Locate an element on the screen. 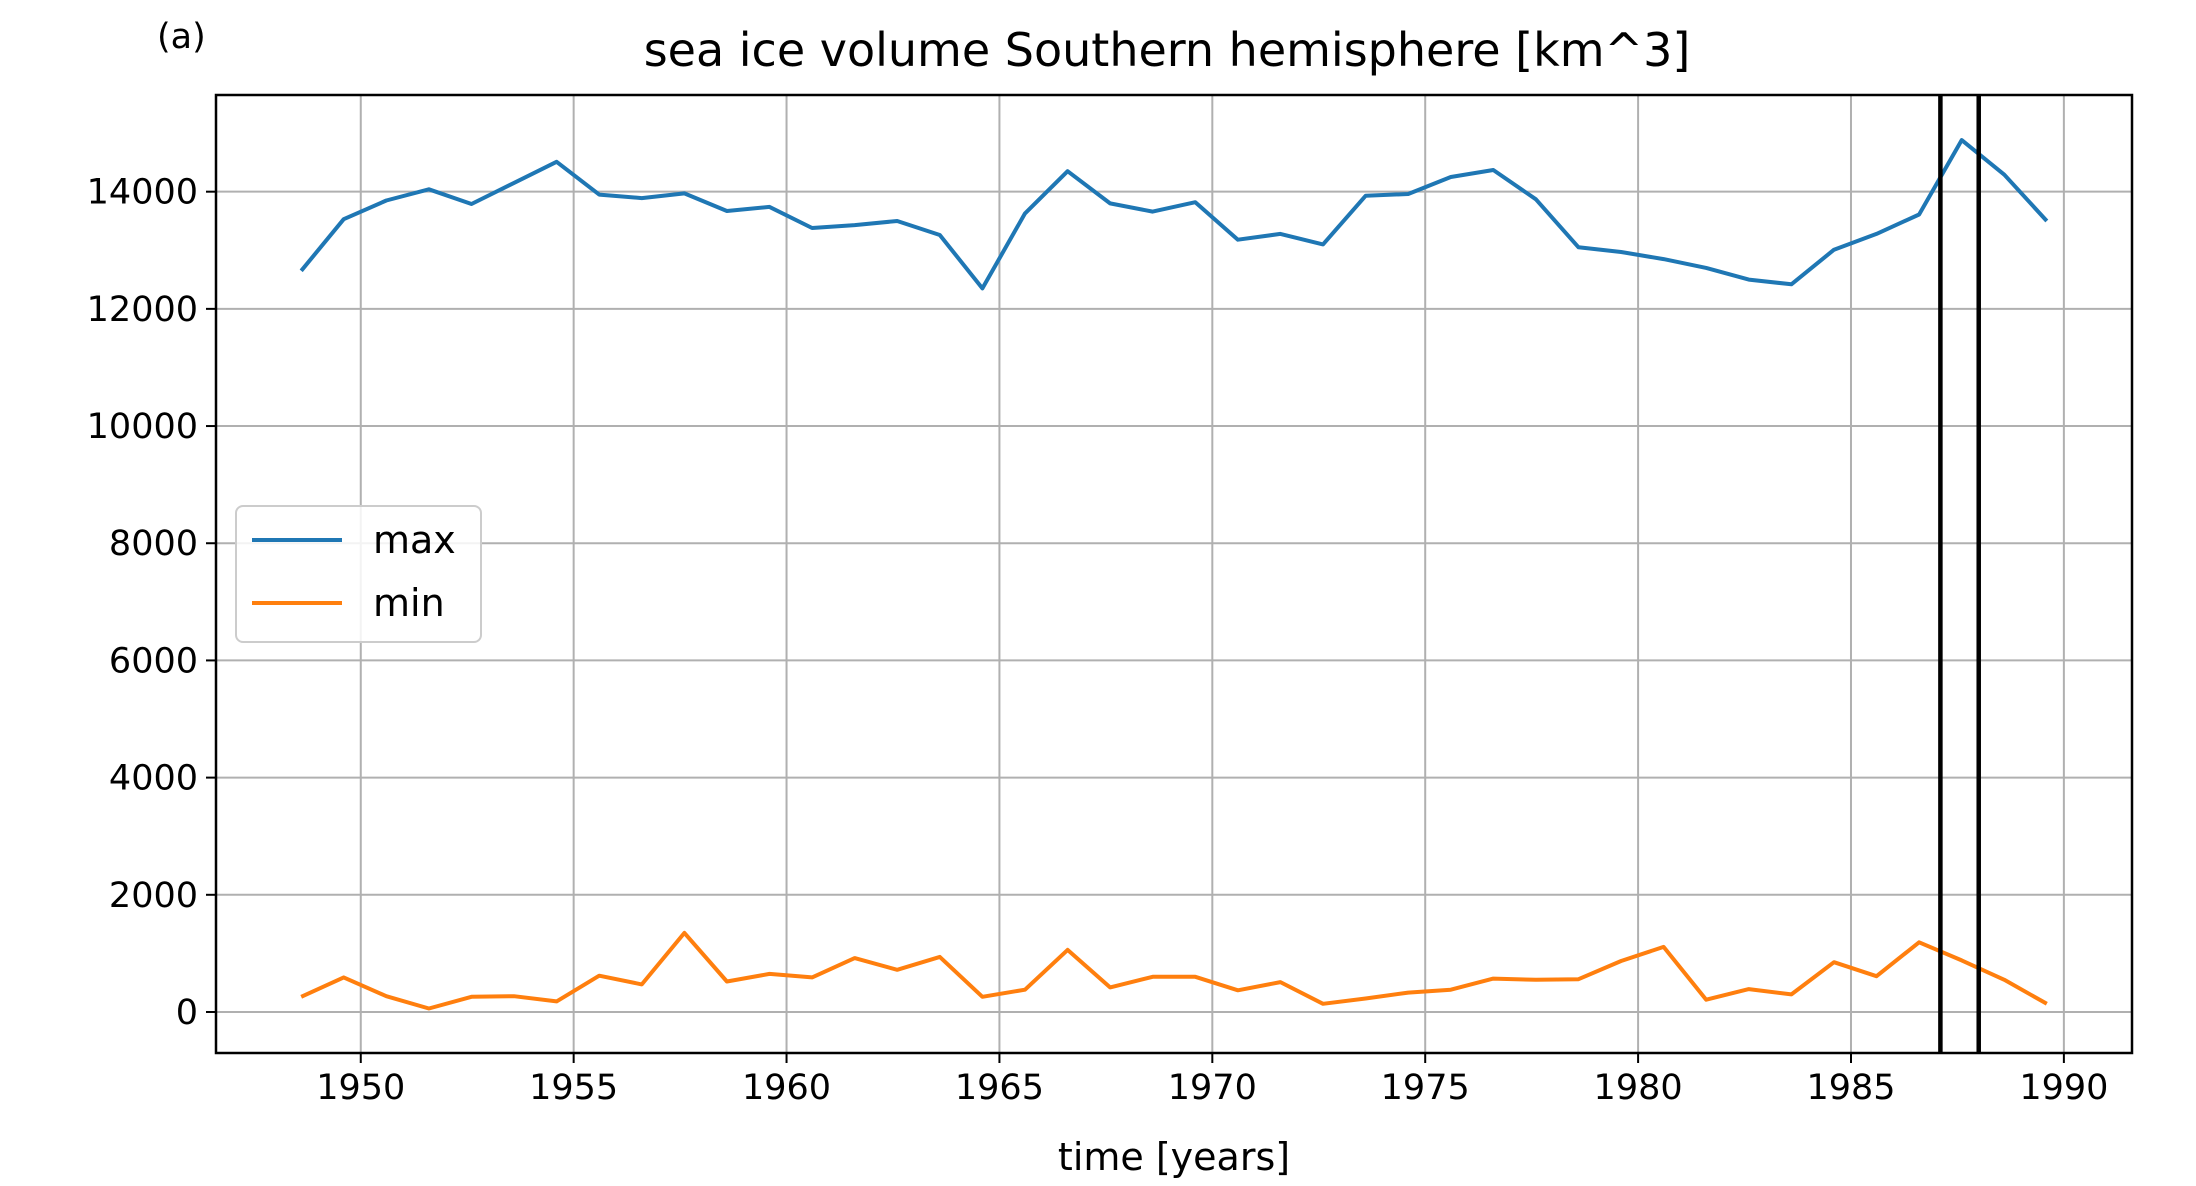 The image size is (2196, 1186). y-tick-label: 14000 is located at coordinates (142, 193).